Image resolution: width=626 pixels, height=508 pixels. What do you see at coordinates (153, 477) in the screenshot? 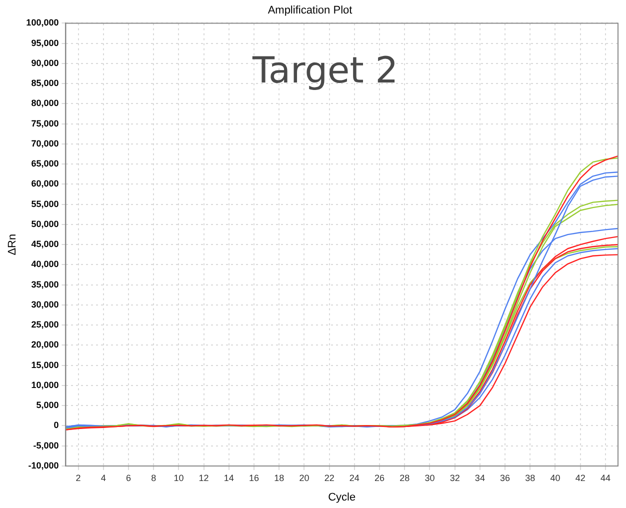
I see `x-tick-label: 8` at bounding box center [153, 477].